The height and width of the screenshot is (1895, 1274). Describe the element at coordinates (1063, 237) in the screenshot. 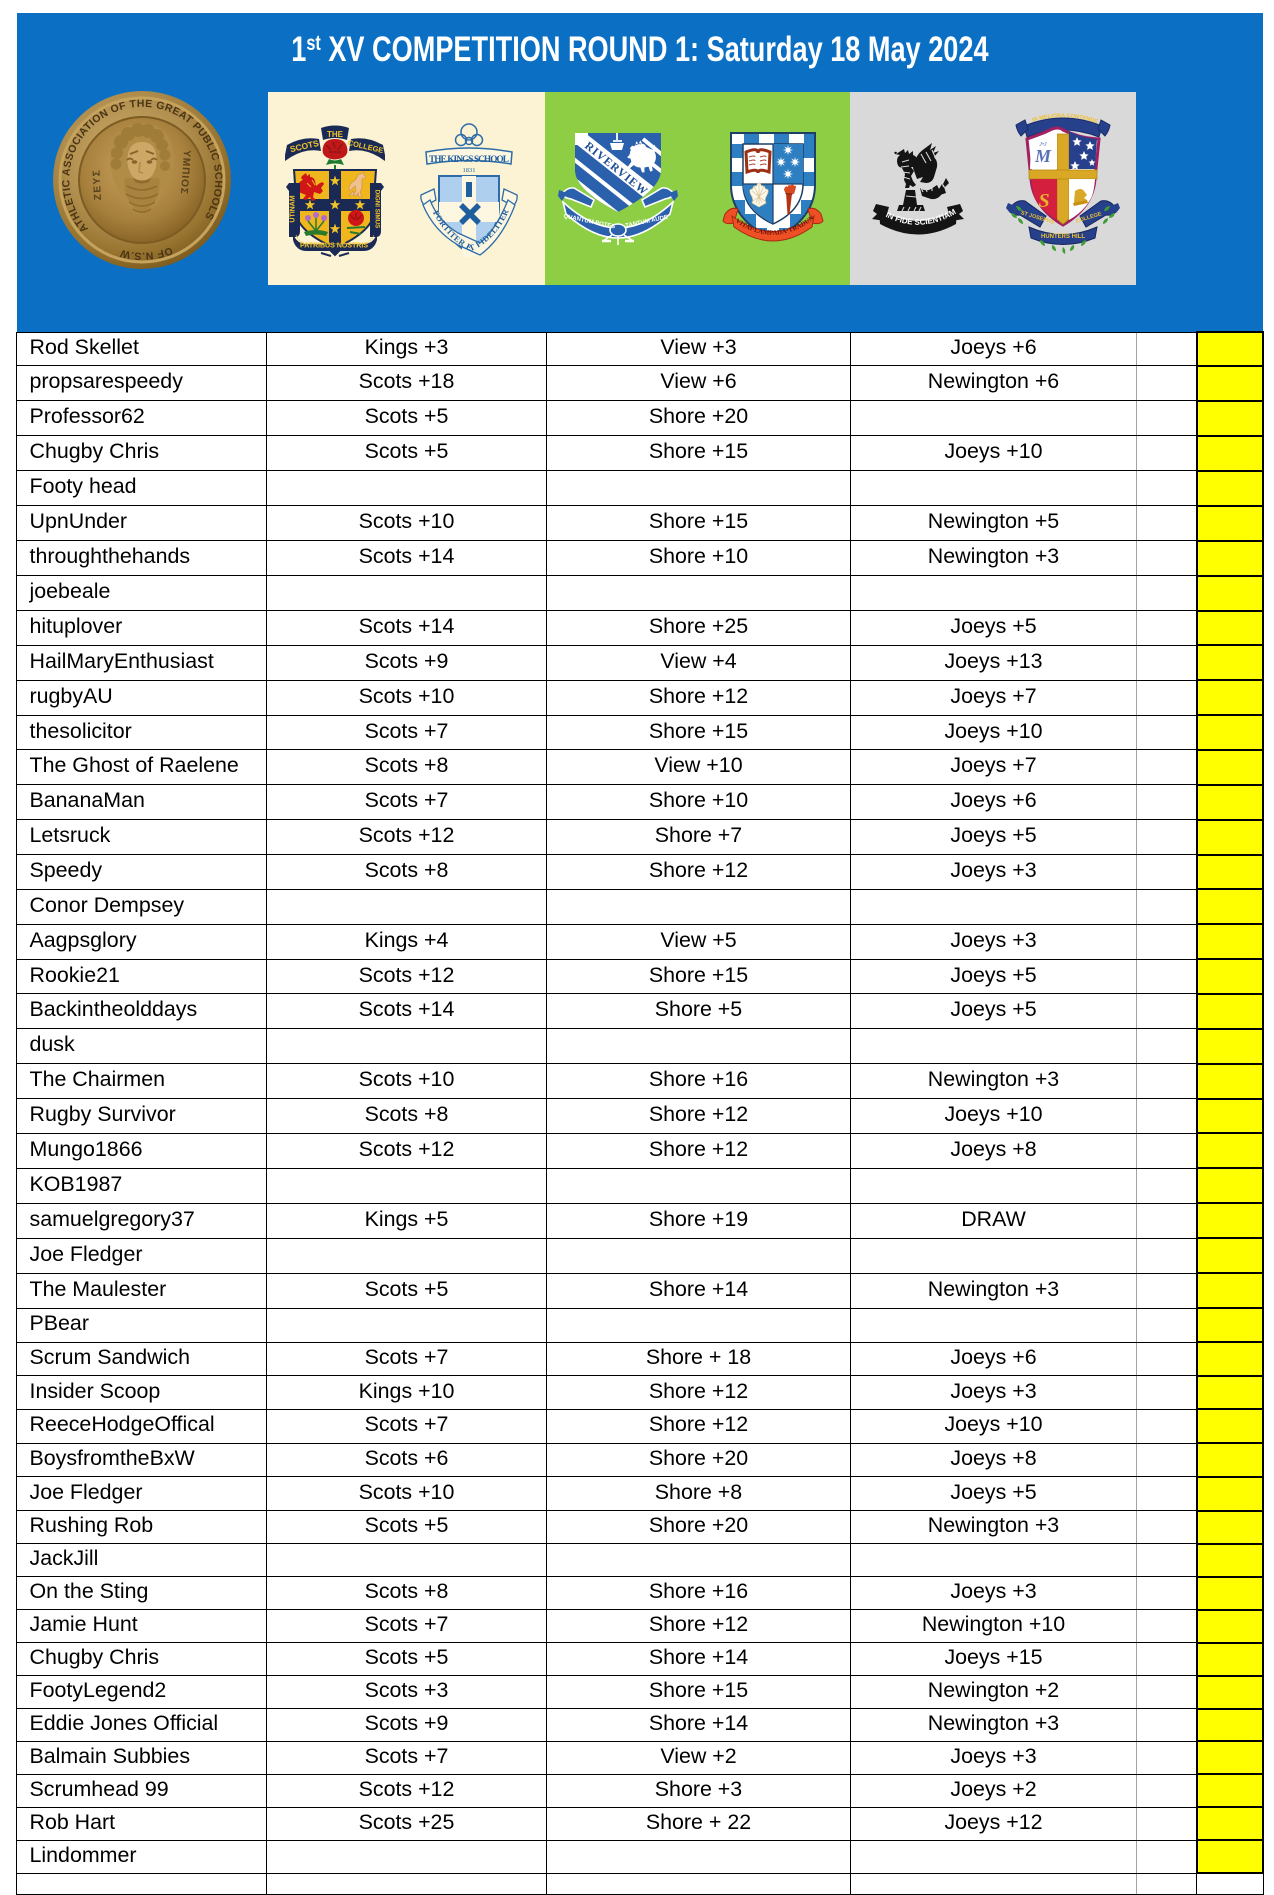

I see `svg-text: HUNTERS HILL` at that location.